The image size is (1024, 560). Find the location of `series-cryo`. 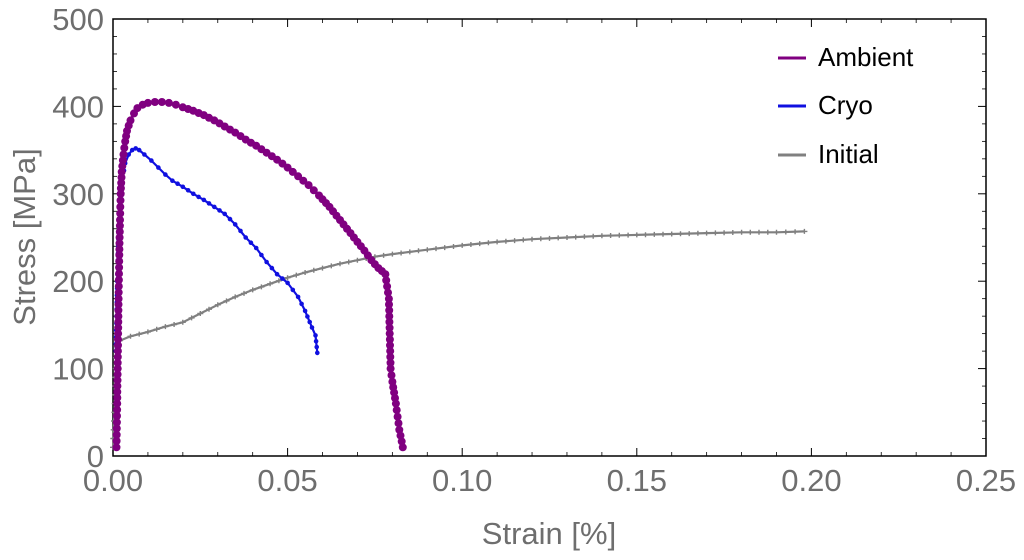

series-cryo is located at coordinates (216, 251).